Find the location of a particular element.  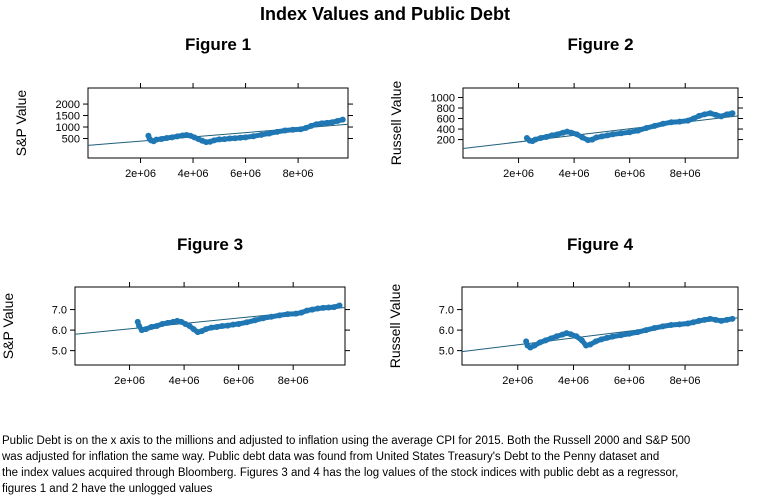

y-tick-label: 400 is located at coordinates (446, 130).